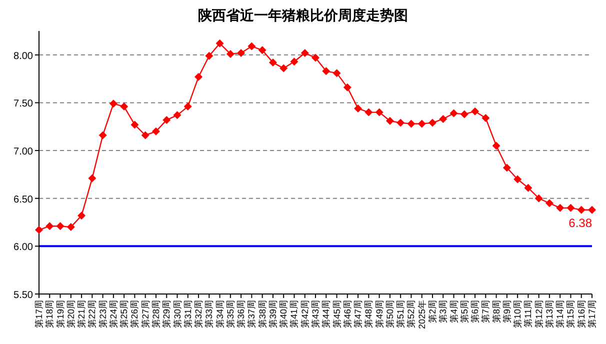  What do you see at coordinates (539, 314) in the screenshot?
I see `x-tick-label: 第12周` at bounding box center [539, 314].